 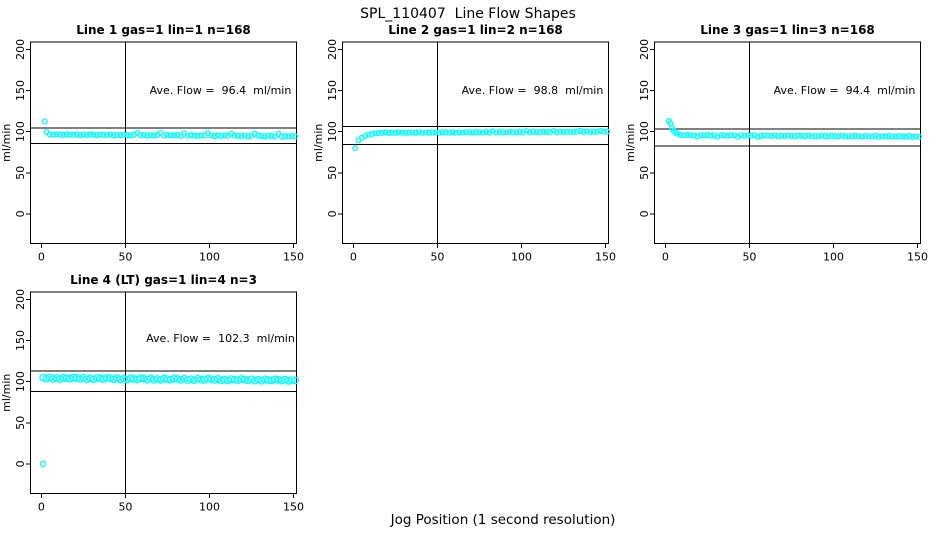 I want to click on x-tick-label: 50, so click(x=125, y=507).